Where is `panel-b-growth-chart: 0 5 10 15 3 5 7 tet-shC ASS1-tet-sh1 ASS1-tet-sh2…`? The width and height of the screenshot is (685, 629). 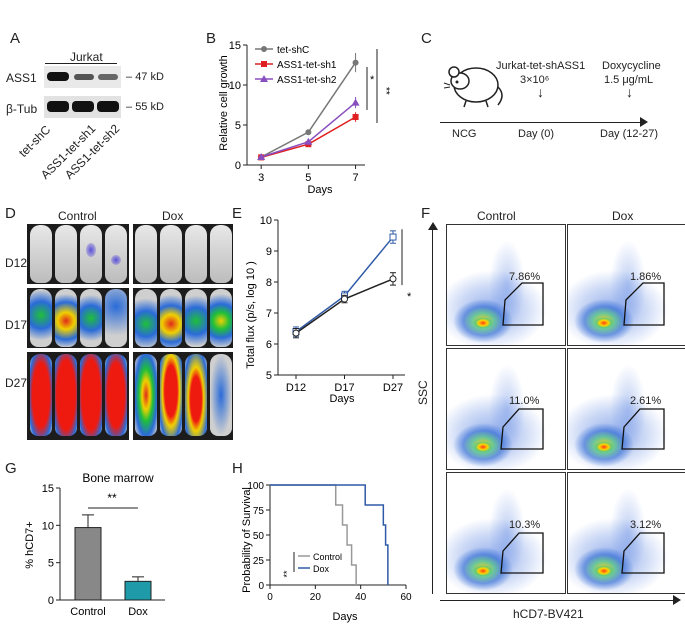
panel-b-growth-chart: 0 5 10 15 3 5 7 tet-shC ASS1-tet-sh1 ASS1-tet-sh2… is located at coordinates (304, 118).